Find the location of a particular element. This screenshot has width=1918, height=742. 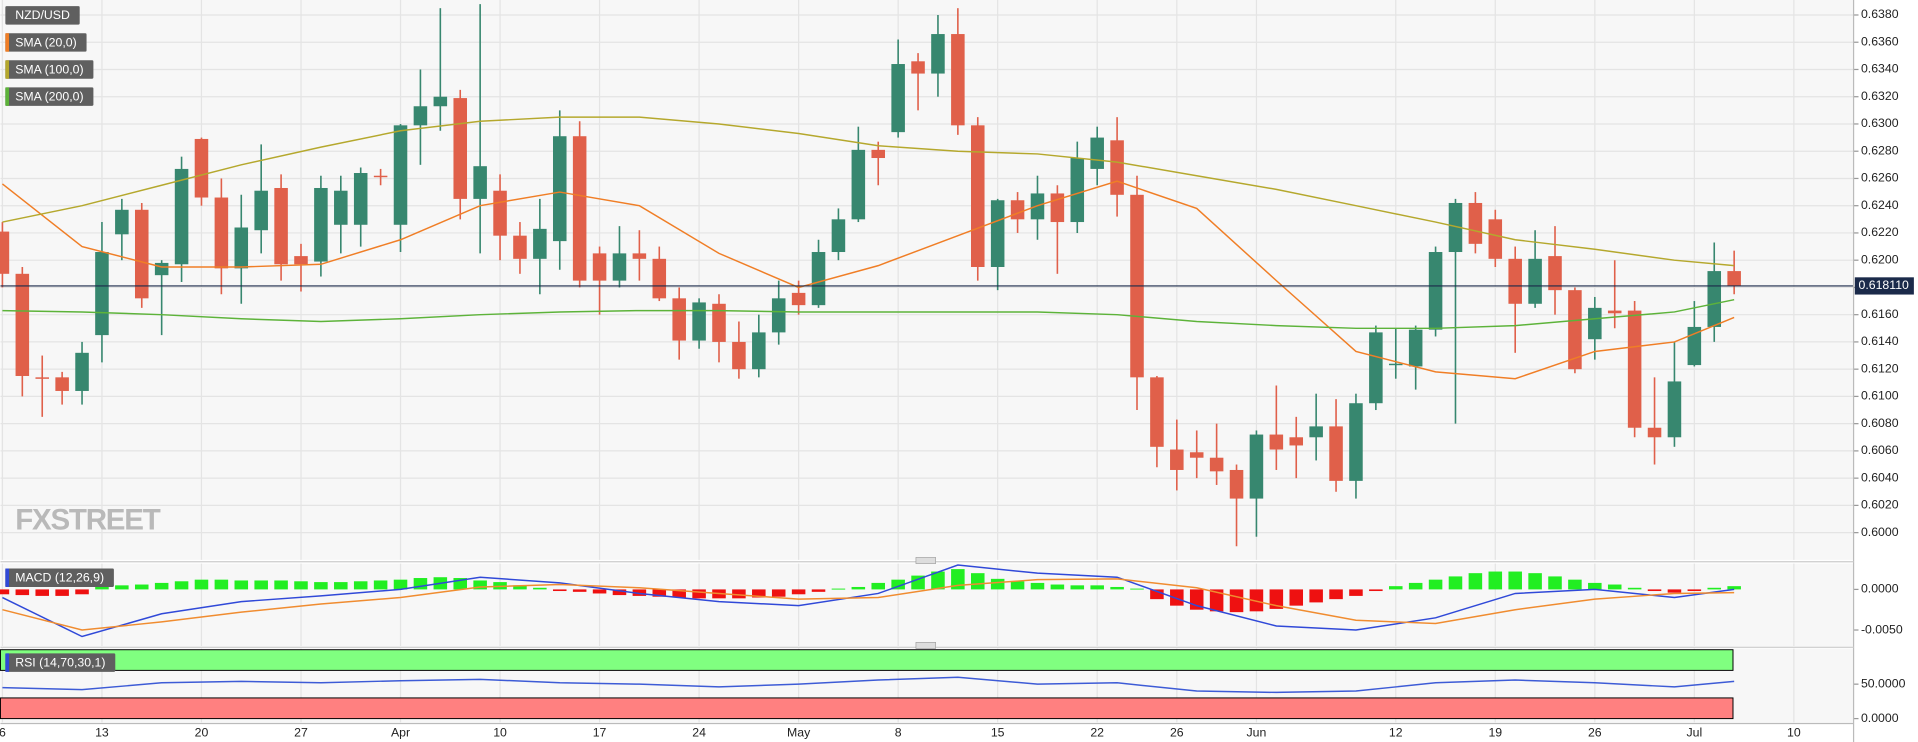

x-tick-label: 15 is located at coordinates (998, 733).